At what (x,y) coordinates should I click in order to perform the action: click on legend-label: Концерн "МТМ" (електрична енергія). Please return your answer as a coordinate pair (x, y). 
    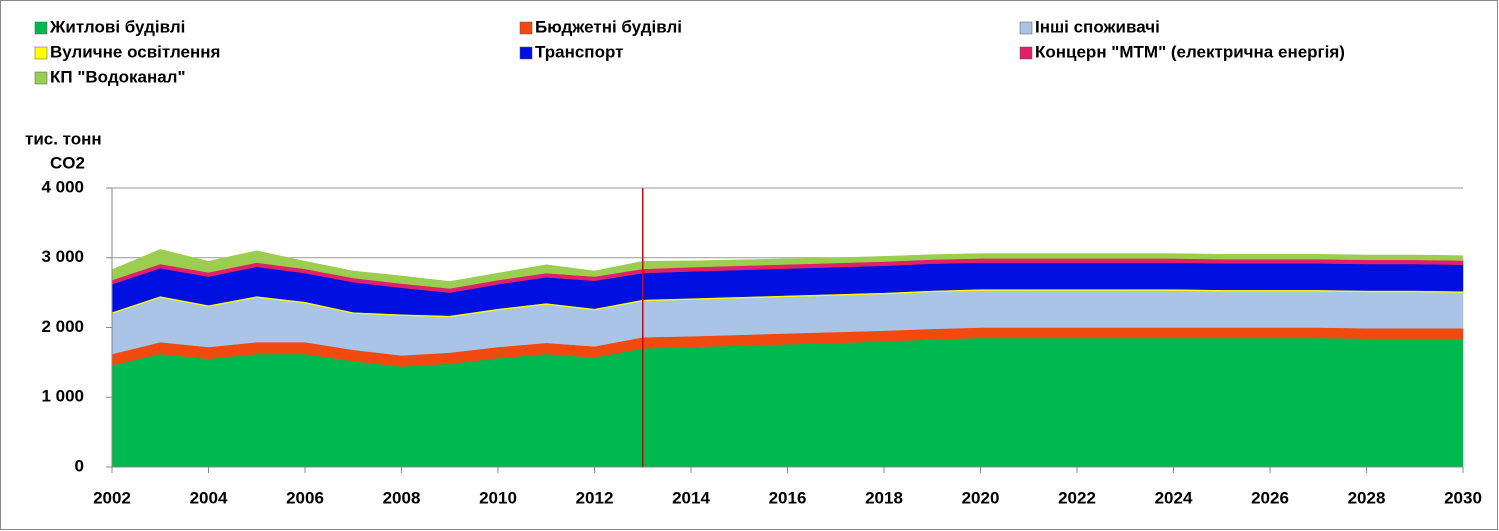
    Looking at the image, I should click on (1190, 51).